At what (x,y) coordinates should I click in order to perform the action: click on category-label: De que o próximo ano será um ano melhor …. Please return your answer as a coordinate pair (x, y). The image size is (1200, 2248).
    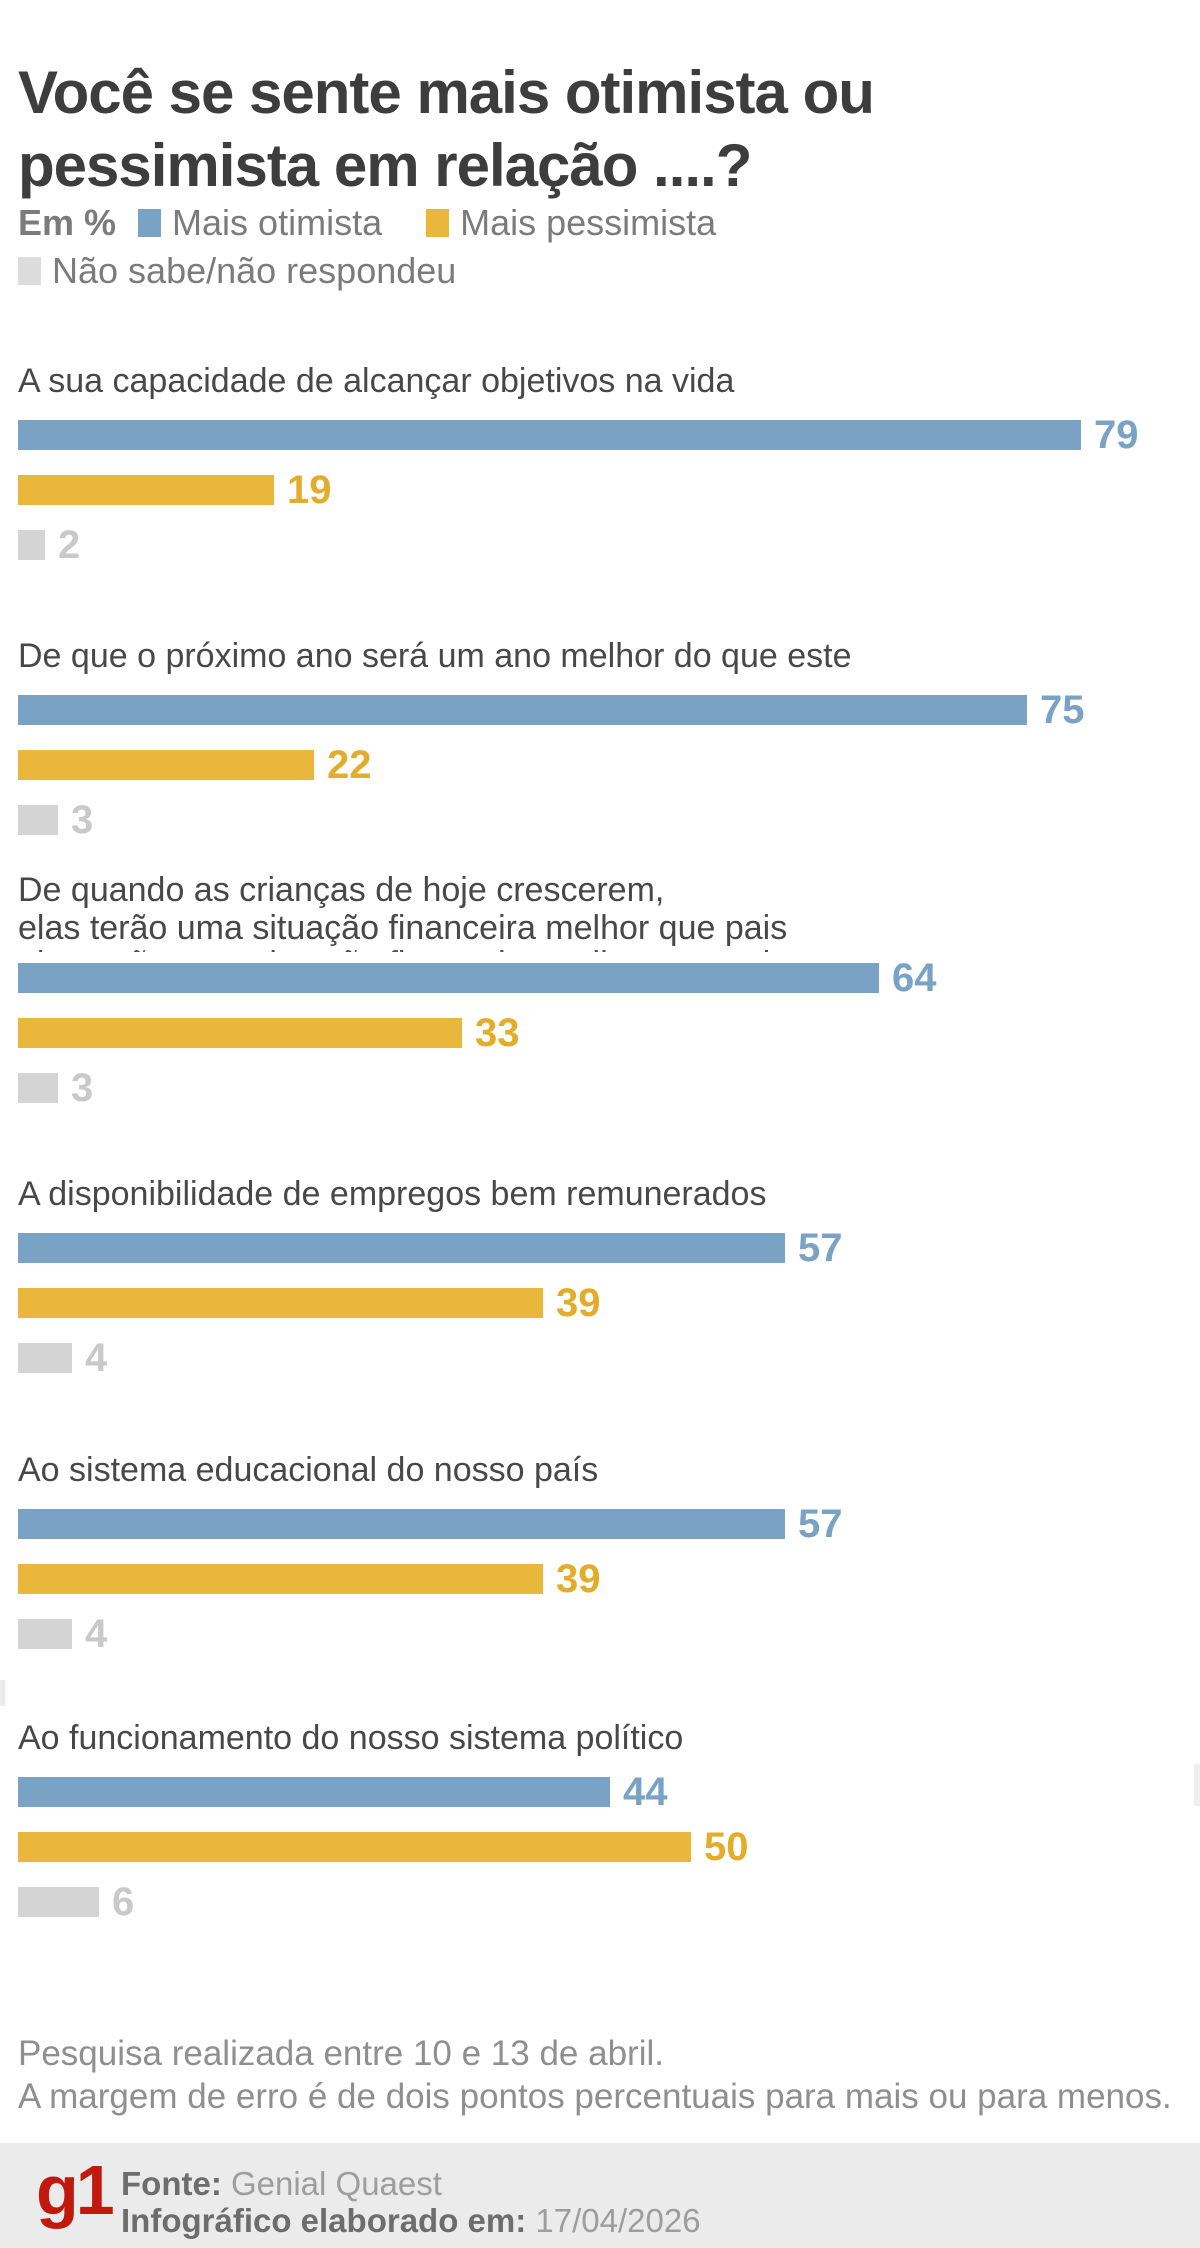
    Looking at the image, I should click on (435, 656).